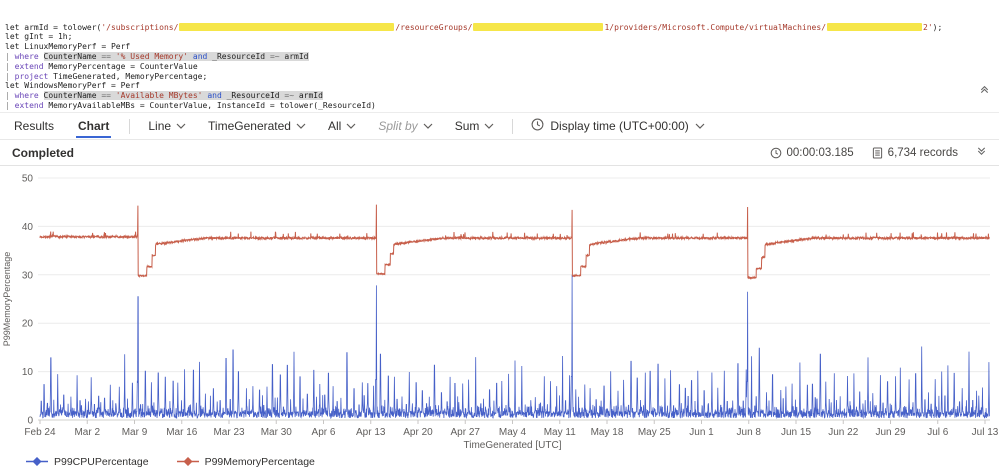  What do you see at coordinates (101, 461) in the screenshot?
I see `legend-label: P99CPUPercentage` at bounding box center [101, 461].